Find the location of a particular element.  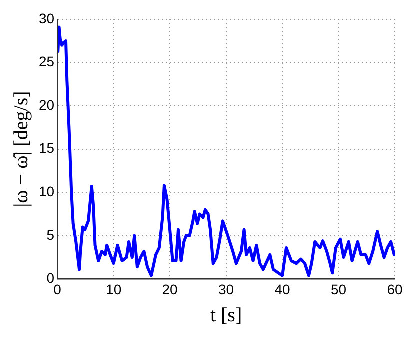

x-tick-label: 20 is located at coordinates (170, 289).